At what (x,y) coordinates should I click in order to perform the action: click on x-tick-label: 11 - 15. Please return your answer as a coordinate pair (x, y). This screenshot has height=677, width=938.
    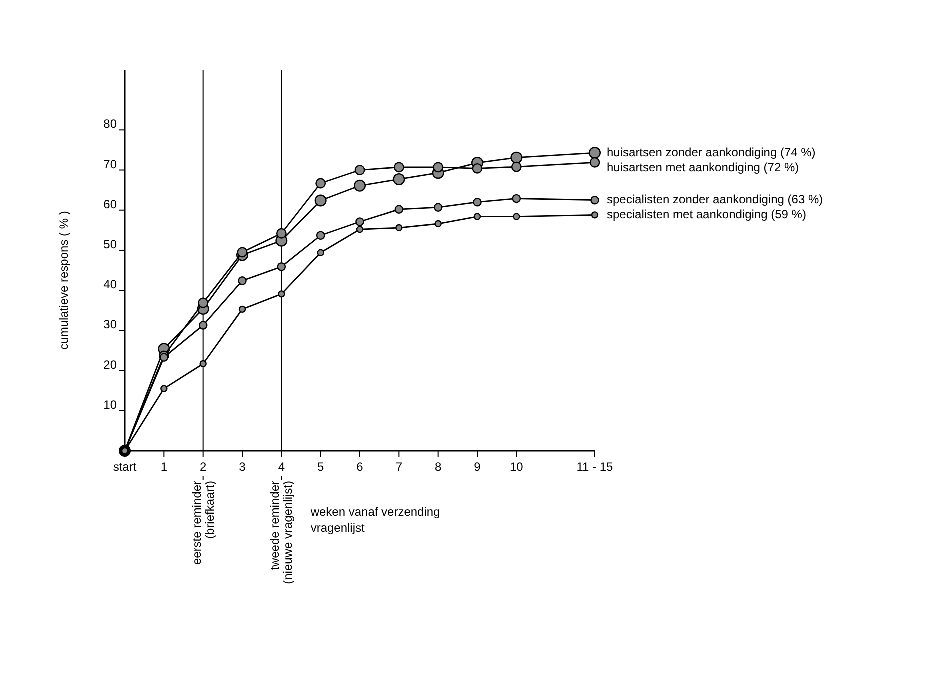
    Looking at the image, I should click on (595, 467).